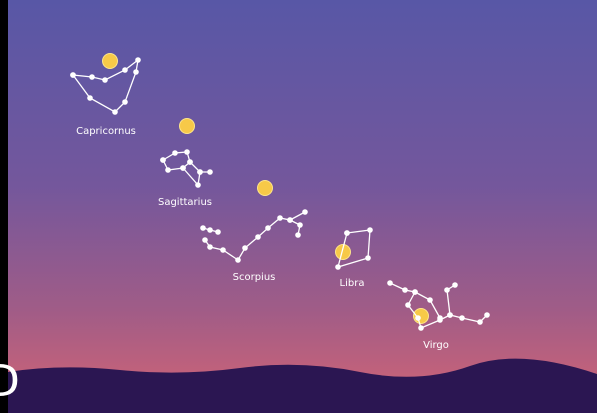  I want to click on constellation-label: Libra, so click(352, 283).